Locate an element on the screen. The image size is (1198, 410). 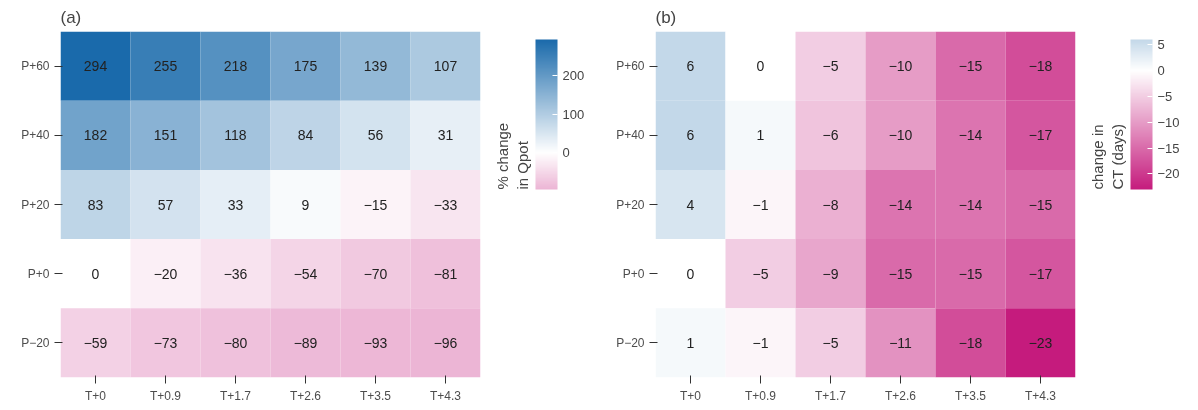
color-bar-label: −5 is located at coordinates (1165, 96).